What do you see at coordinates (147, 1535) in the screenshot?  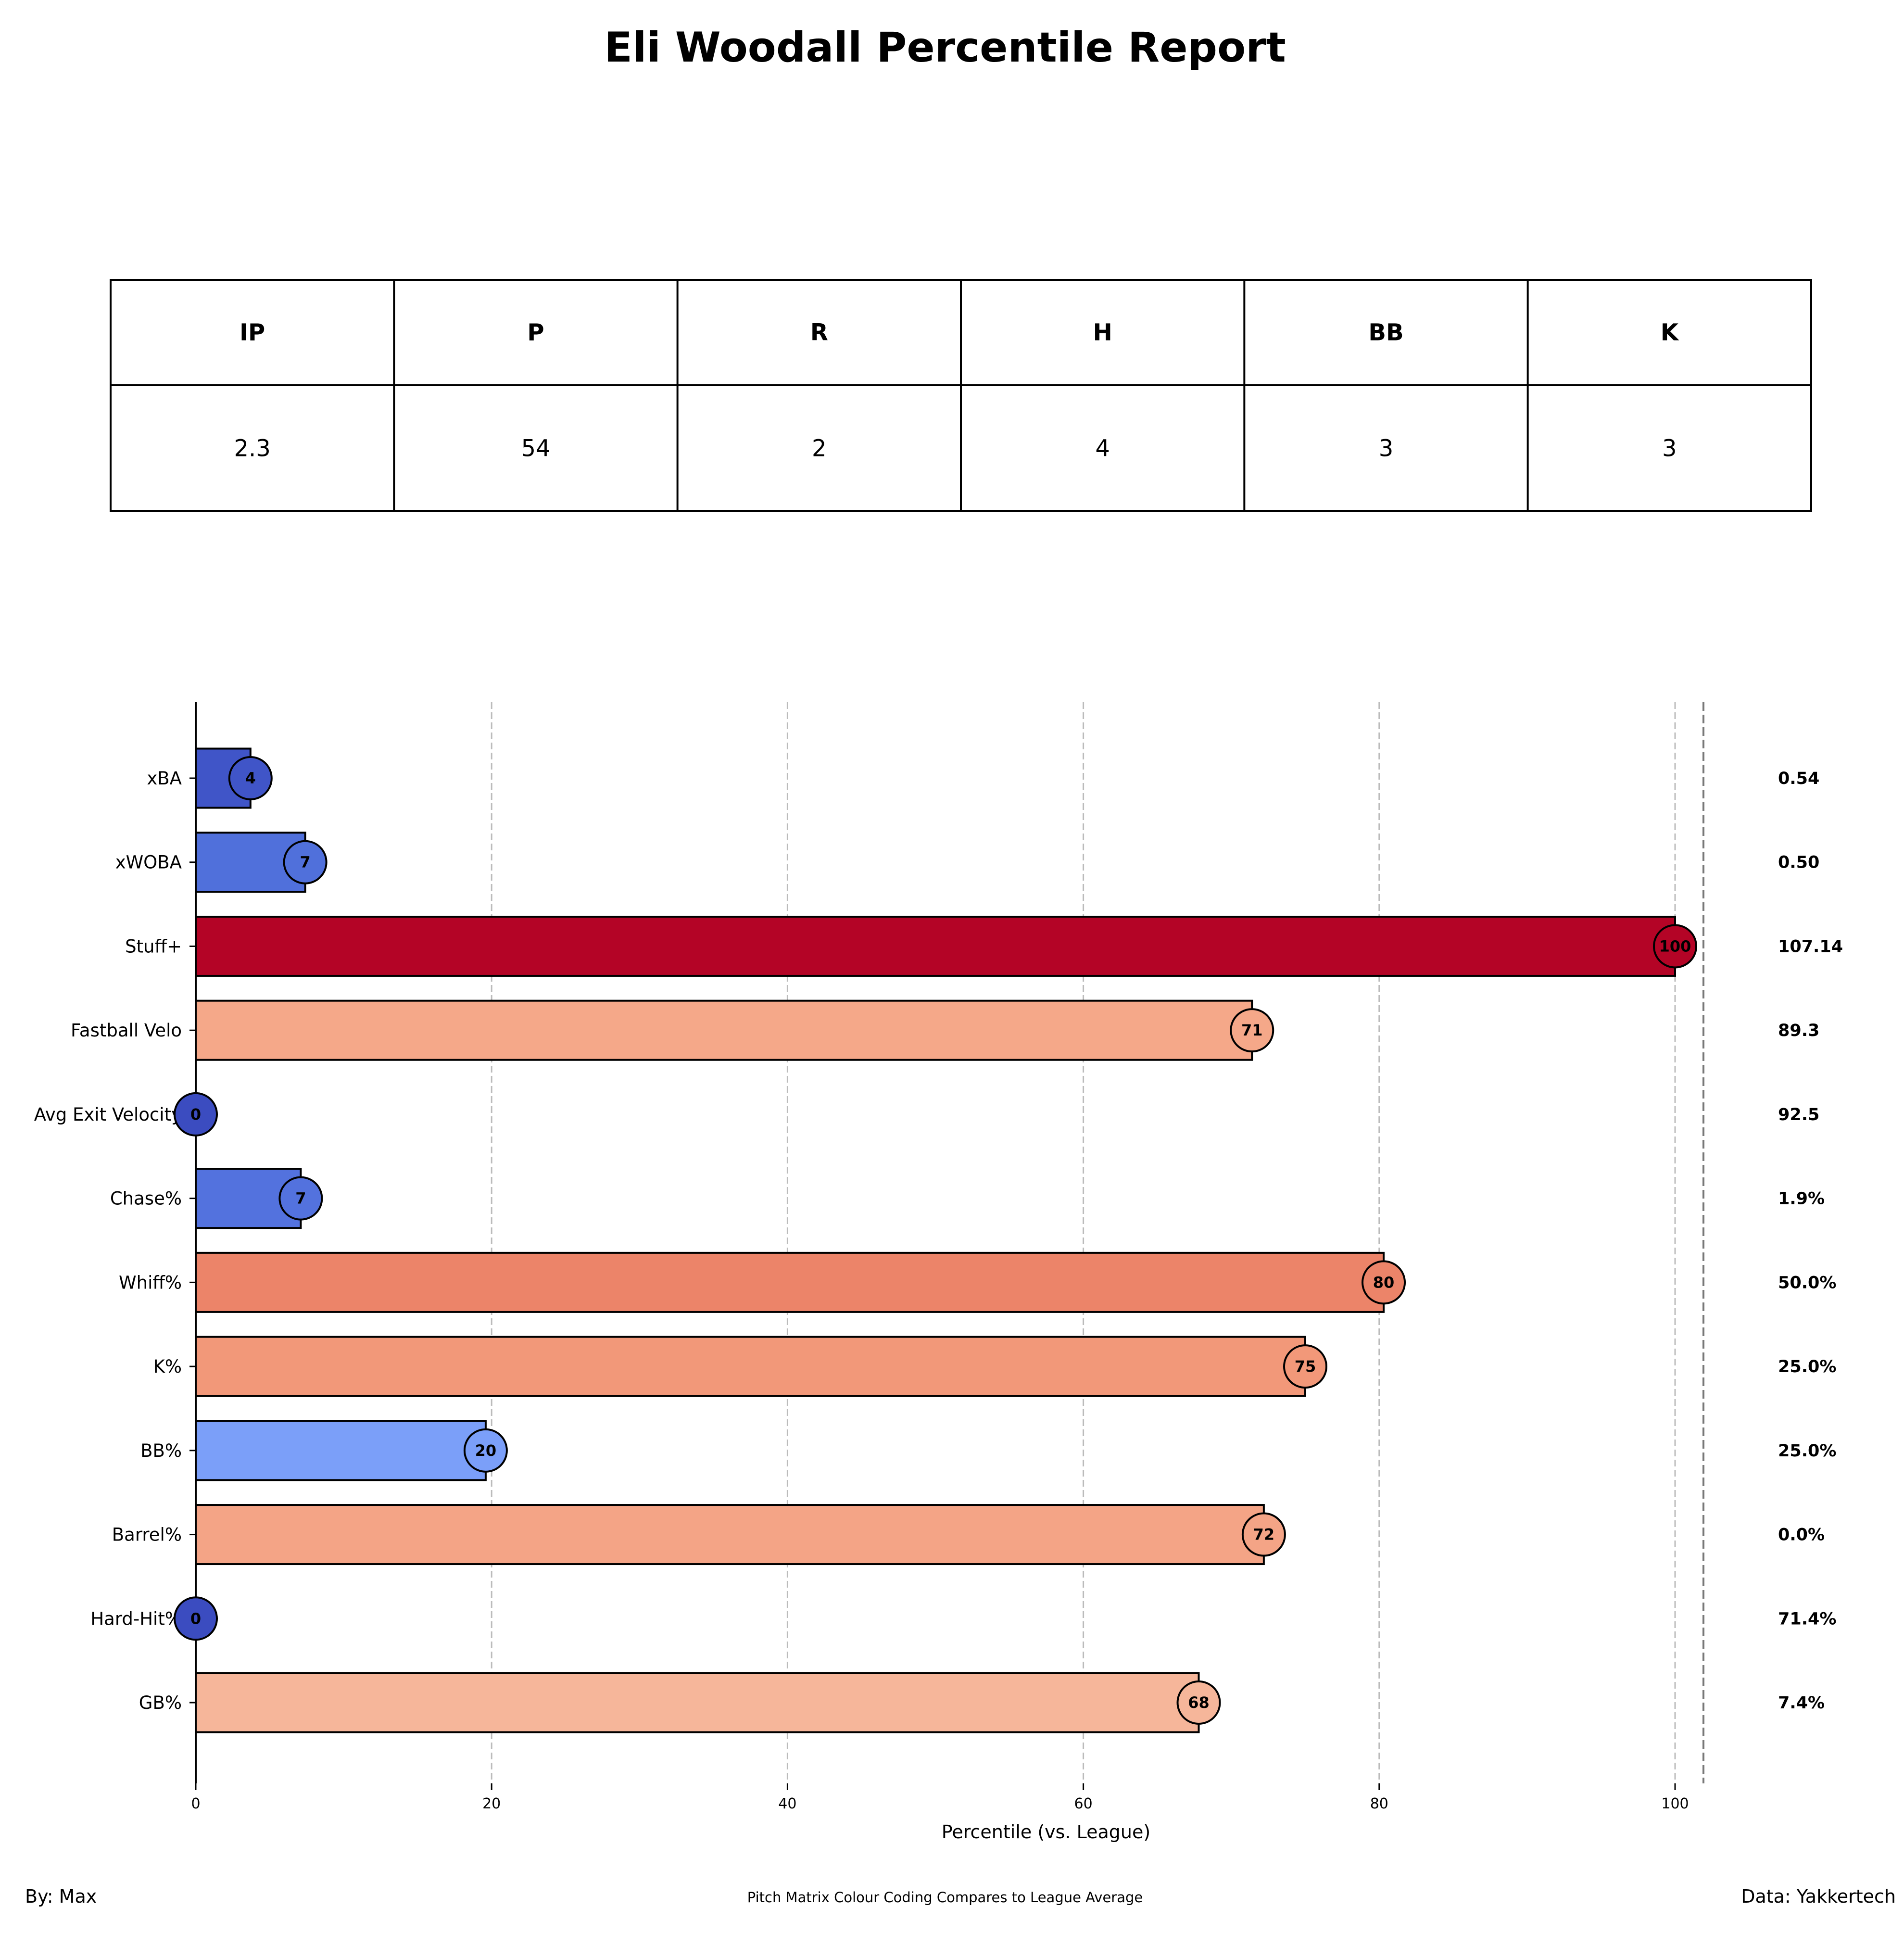 I see `y-tick-label: Barrel%` at bounding box center [147, 1535].